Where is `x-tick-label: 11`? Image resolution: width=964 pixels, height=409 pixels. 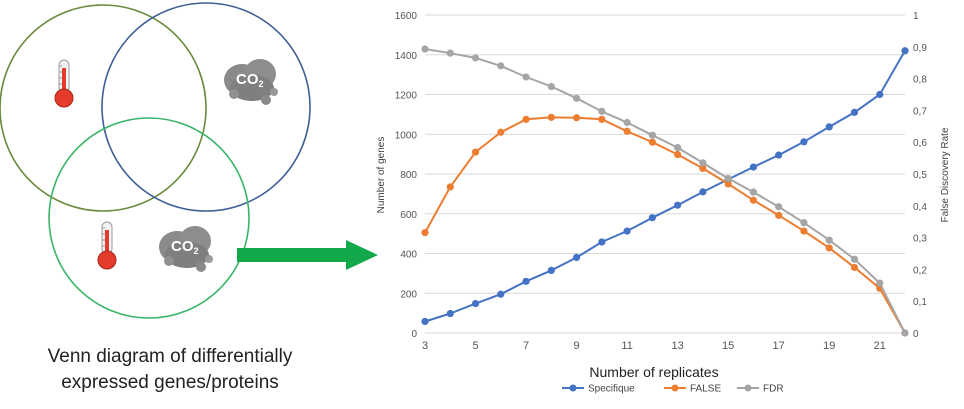
x-tick-label: 11 is located at coordinates (626, 346).